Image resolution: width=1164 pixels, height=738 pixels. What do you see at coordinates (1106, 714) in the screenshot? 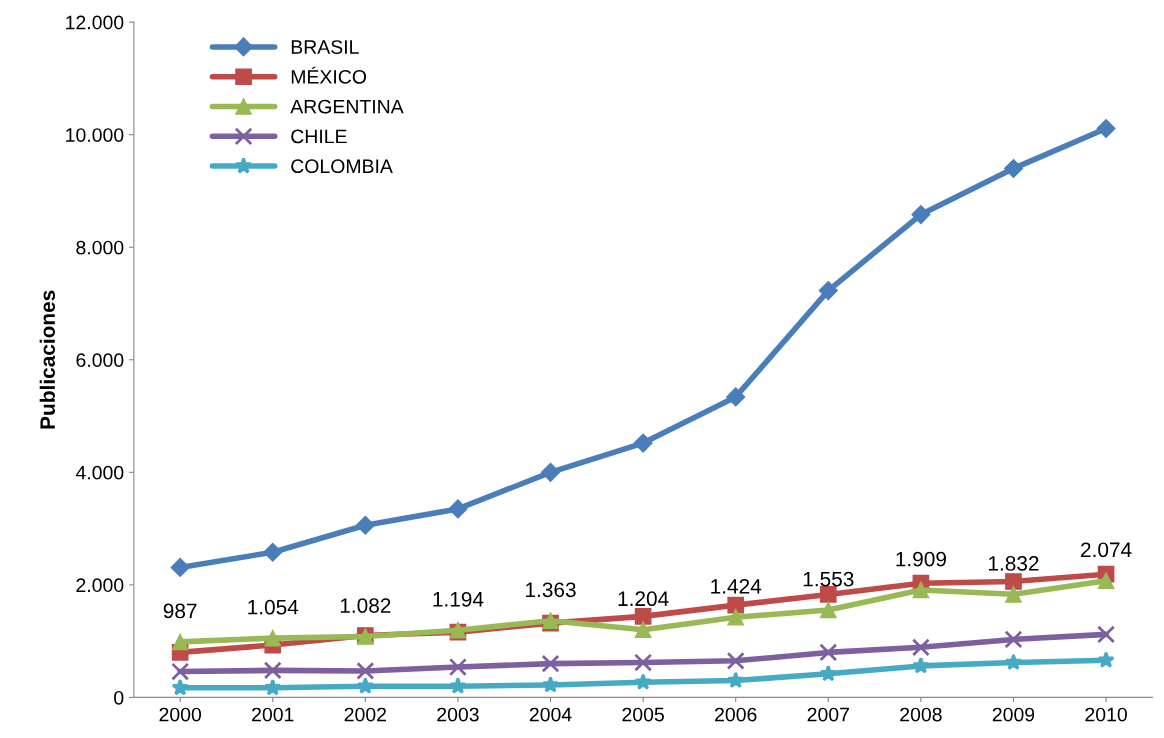
I see `x-tick-label: 2010` at bounding box center [1106, 714].